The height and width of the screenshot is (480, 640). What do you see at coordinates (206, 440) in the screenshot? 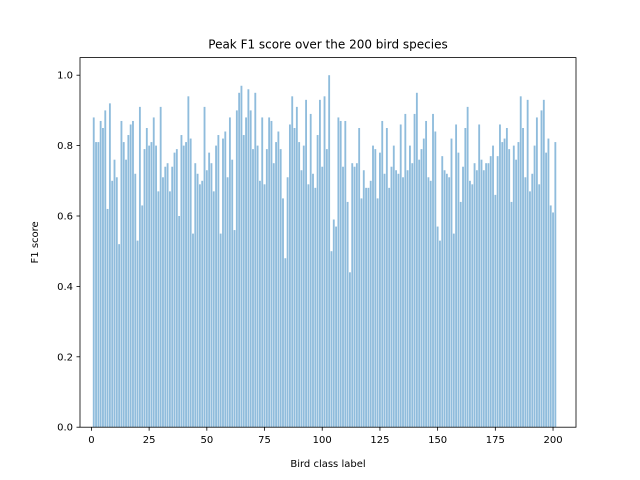
I see `x-tick-label: 50` at bounding box center [206, 440].